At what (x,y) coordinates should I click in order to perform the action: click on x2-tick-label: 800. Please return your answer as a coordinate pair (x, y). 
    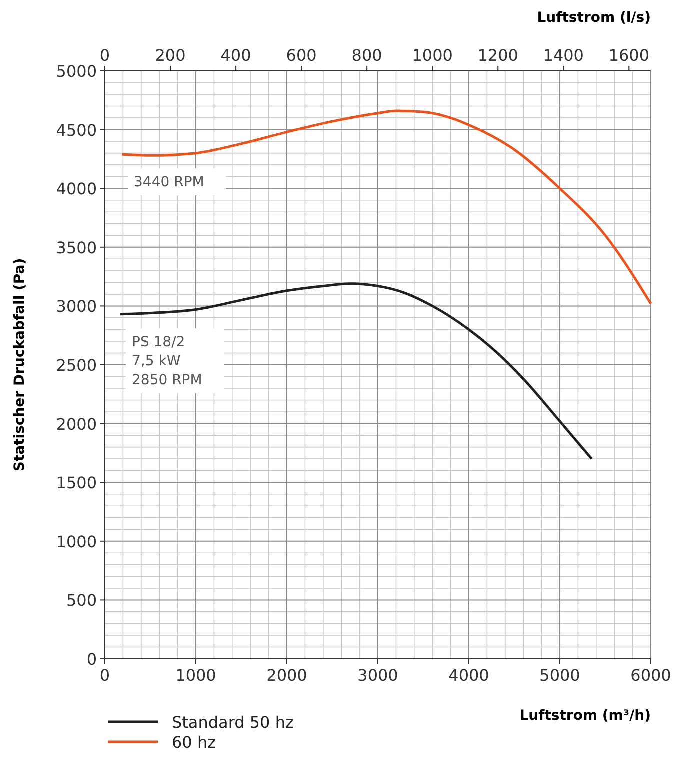
    Looking at the image, I should click on (367, 55).